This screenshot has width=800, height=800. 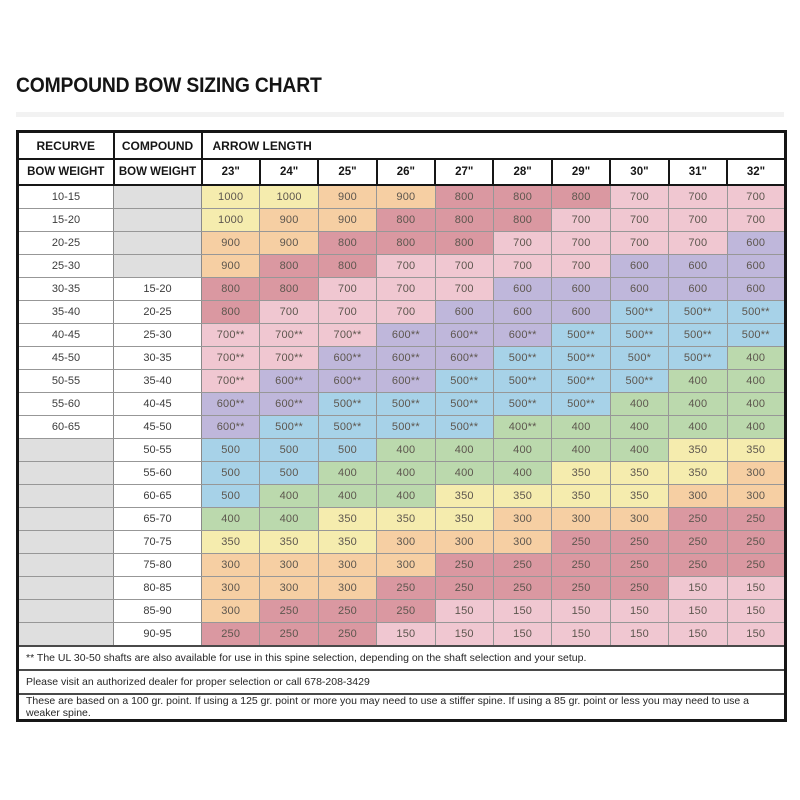 I want to click on compound-weight-cell: 30-35, so click(x=157, y=358).